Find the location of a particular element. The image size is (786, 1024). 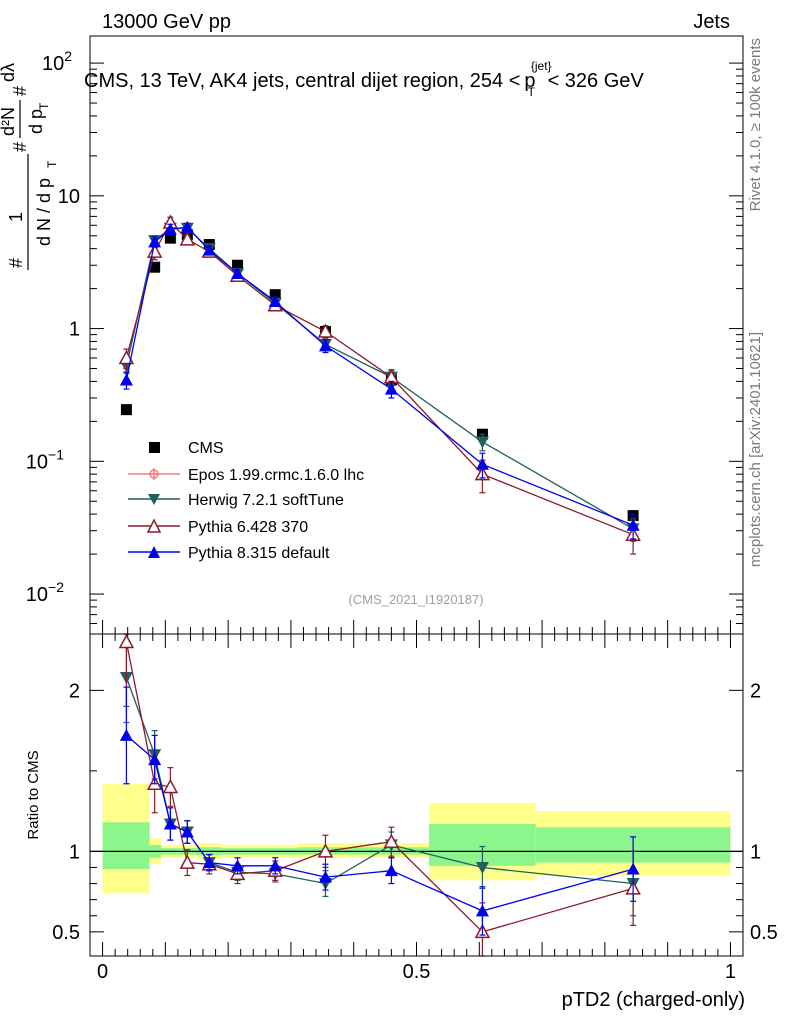

legend-label-pythia6: Pythia 6.428 370 is located at coordinates (248, 527).